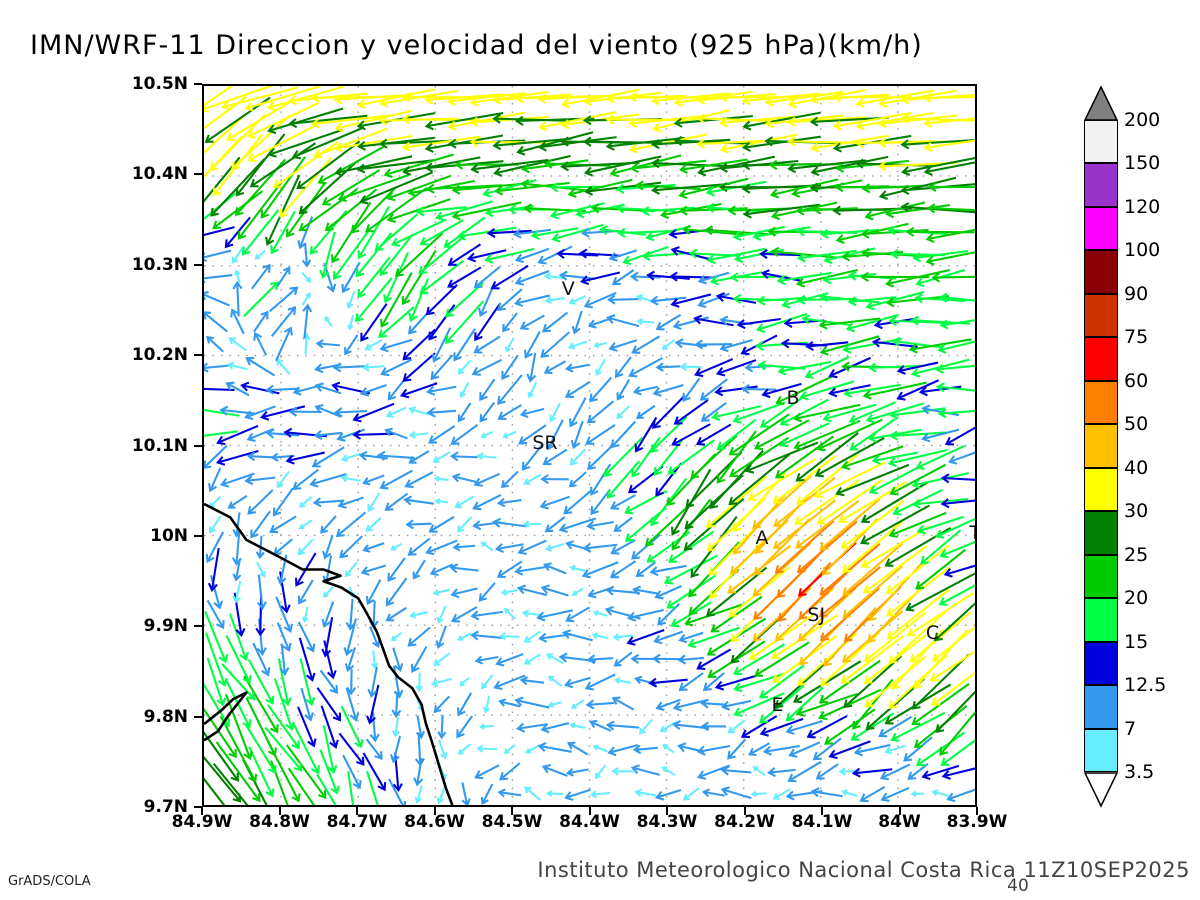  I want to click on colorbar-legend: 200 150 120 100 90 75 60 50 40 30 25 20 15 12.5 7 3.5, so click(1125, 447).